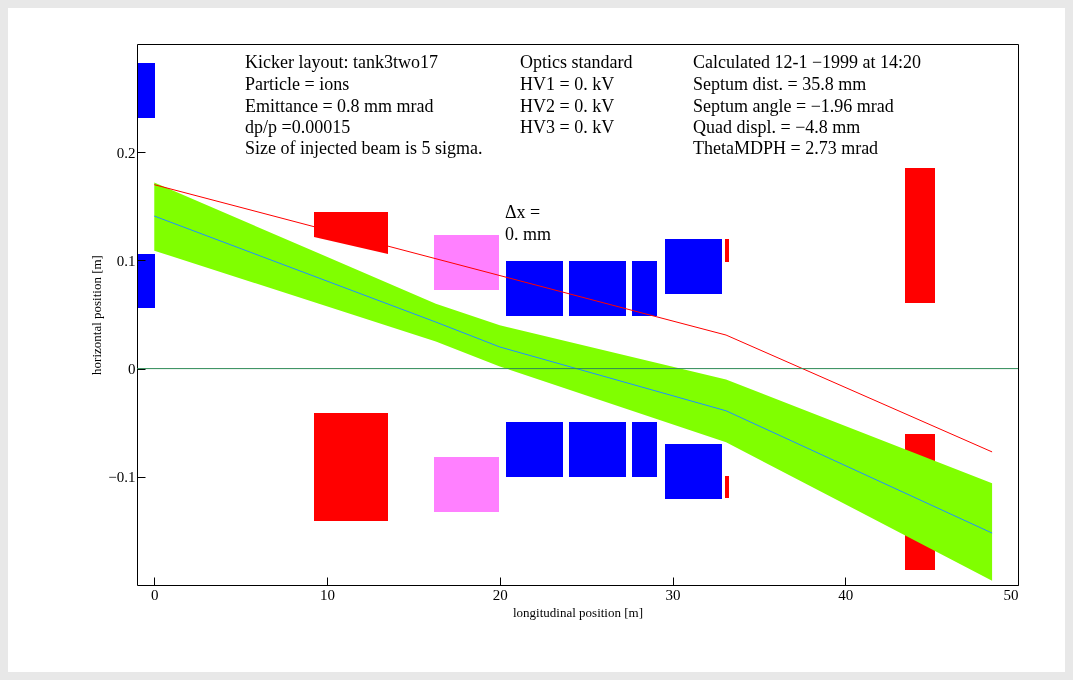 Image resolution: width=1073 pixels, height=680 pixels. I want to click on y-axis-title: horizontal position [m], so click(97, 315).